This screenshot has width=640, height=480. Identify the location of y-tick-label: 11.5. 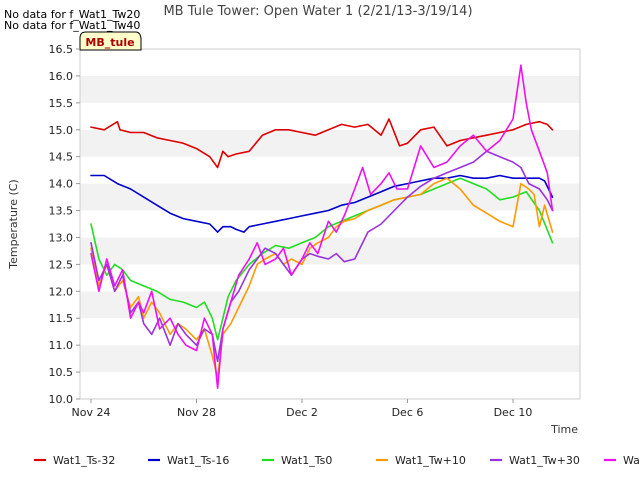
(61, 318).